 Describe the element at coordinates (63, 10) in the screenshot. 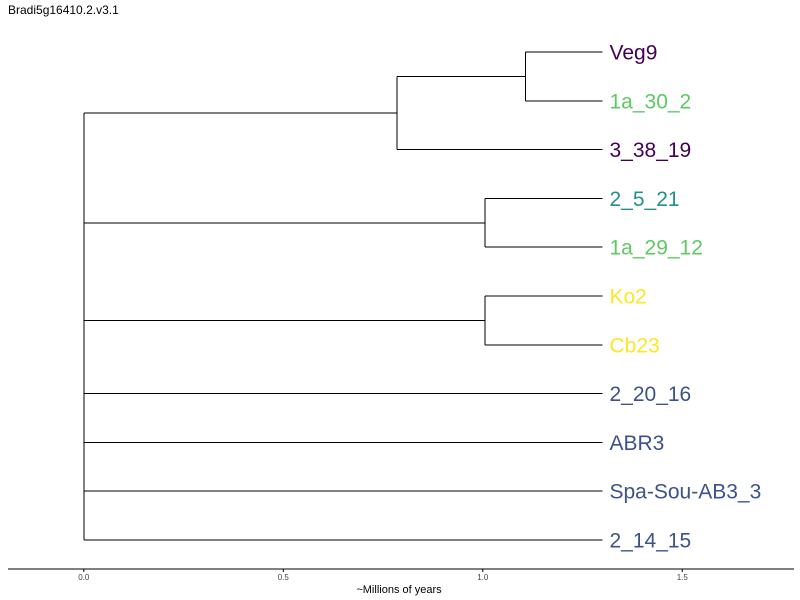

I see `figure-title: Bradi5g16410.2.v3.1` at that location.